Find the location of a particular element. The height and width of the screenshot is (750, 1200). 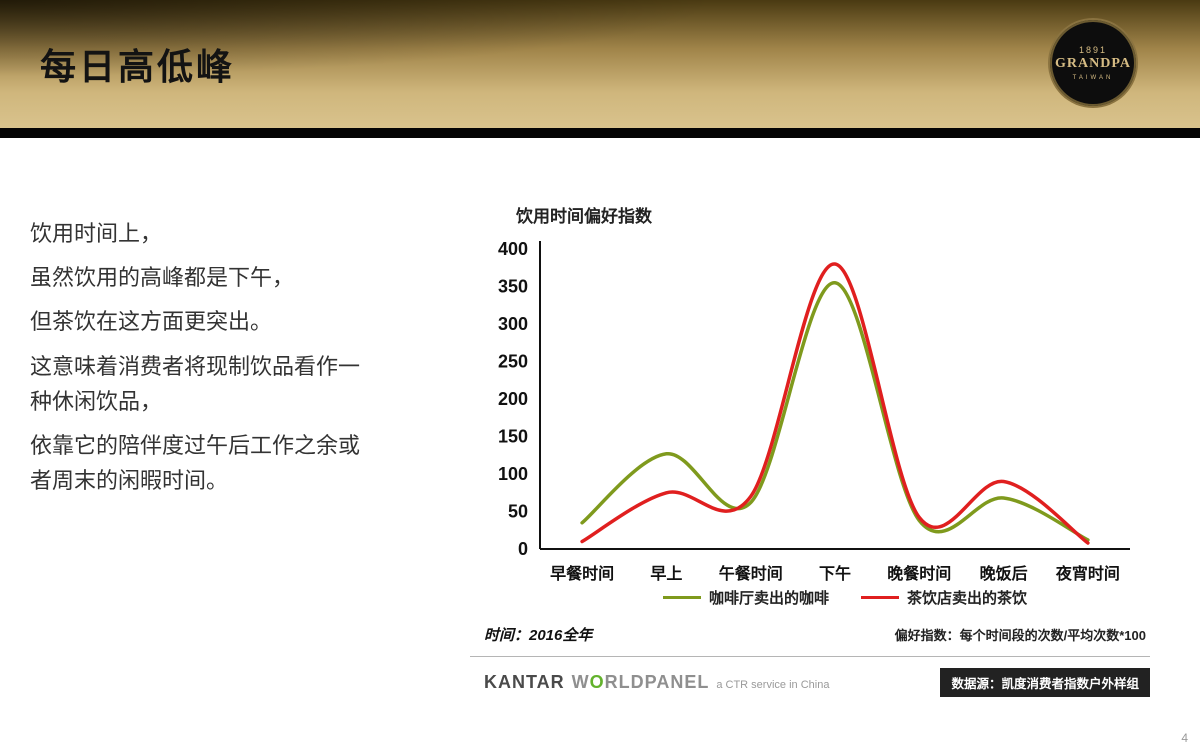

kantar-wordmark: KANTAR is located at coordinates (524, 682).